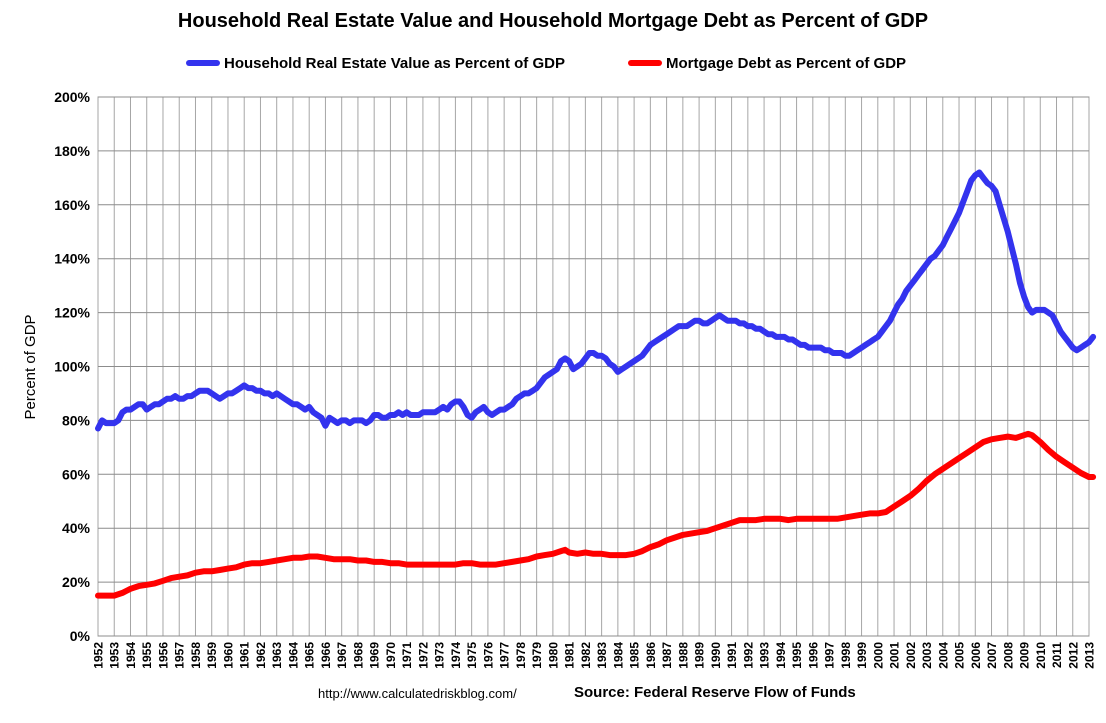  What do you see at coordinates (76, 420) in the screenshot?
I see `y-tick-label: 80%` at bounding box center [76, 420].